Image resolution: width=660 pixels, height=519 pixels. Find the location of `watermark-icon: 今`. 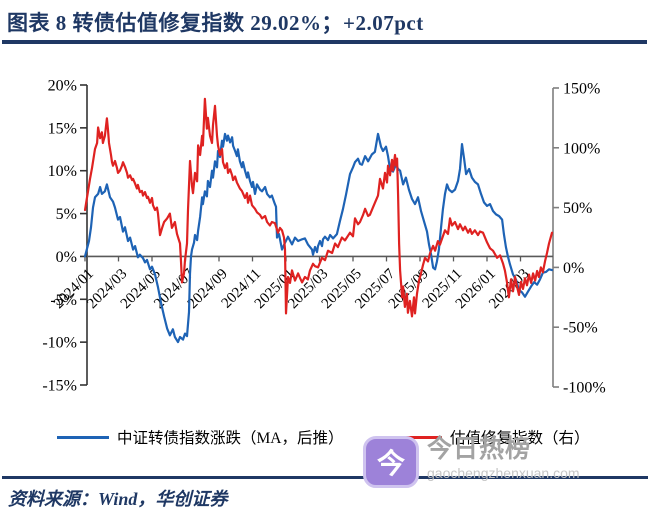

watermark-icon: 今 is located at coordinates (391, 462).